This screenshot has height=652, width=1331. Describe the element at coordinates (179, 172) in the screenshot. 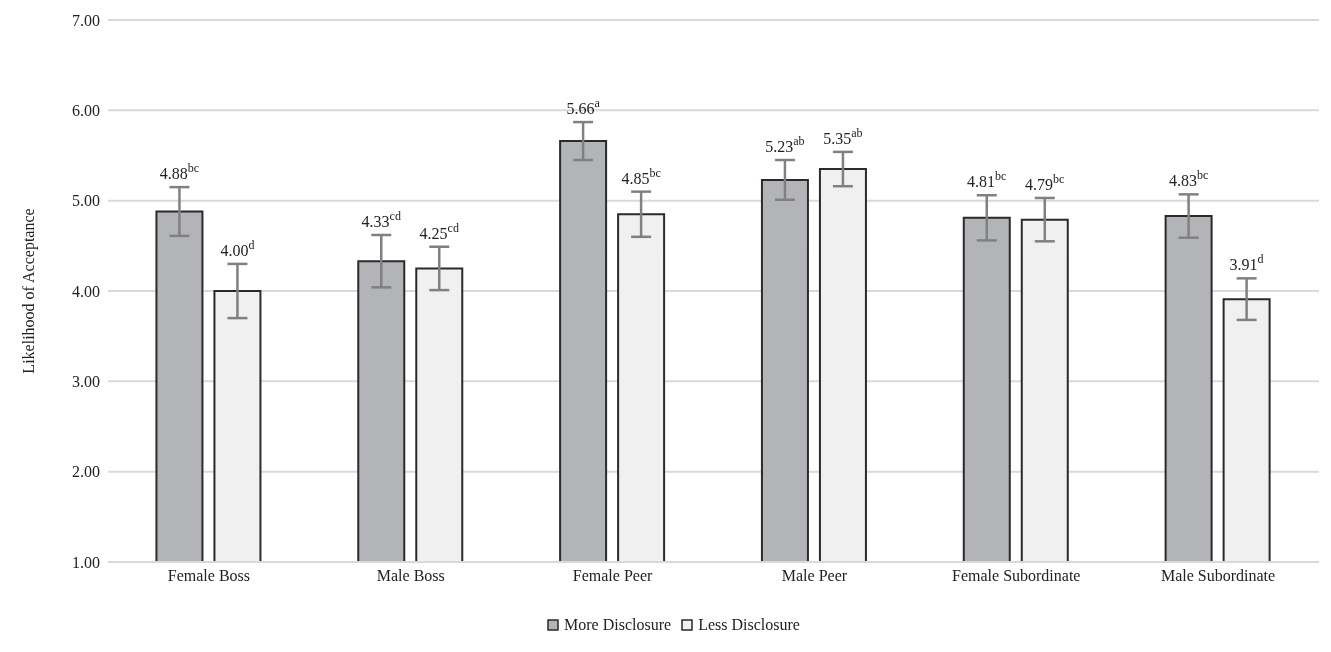

I see `data-label: 4.88$^{bc}$` at that location.